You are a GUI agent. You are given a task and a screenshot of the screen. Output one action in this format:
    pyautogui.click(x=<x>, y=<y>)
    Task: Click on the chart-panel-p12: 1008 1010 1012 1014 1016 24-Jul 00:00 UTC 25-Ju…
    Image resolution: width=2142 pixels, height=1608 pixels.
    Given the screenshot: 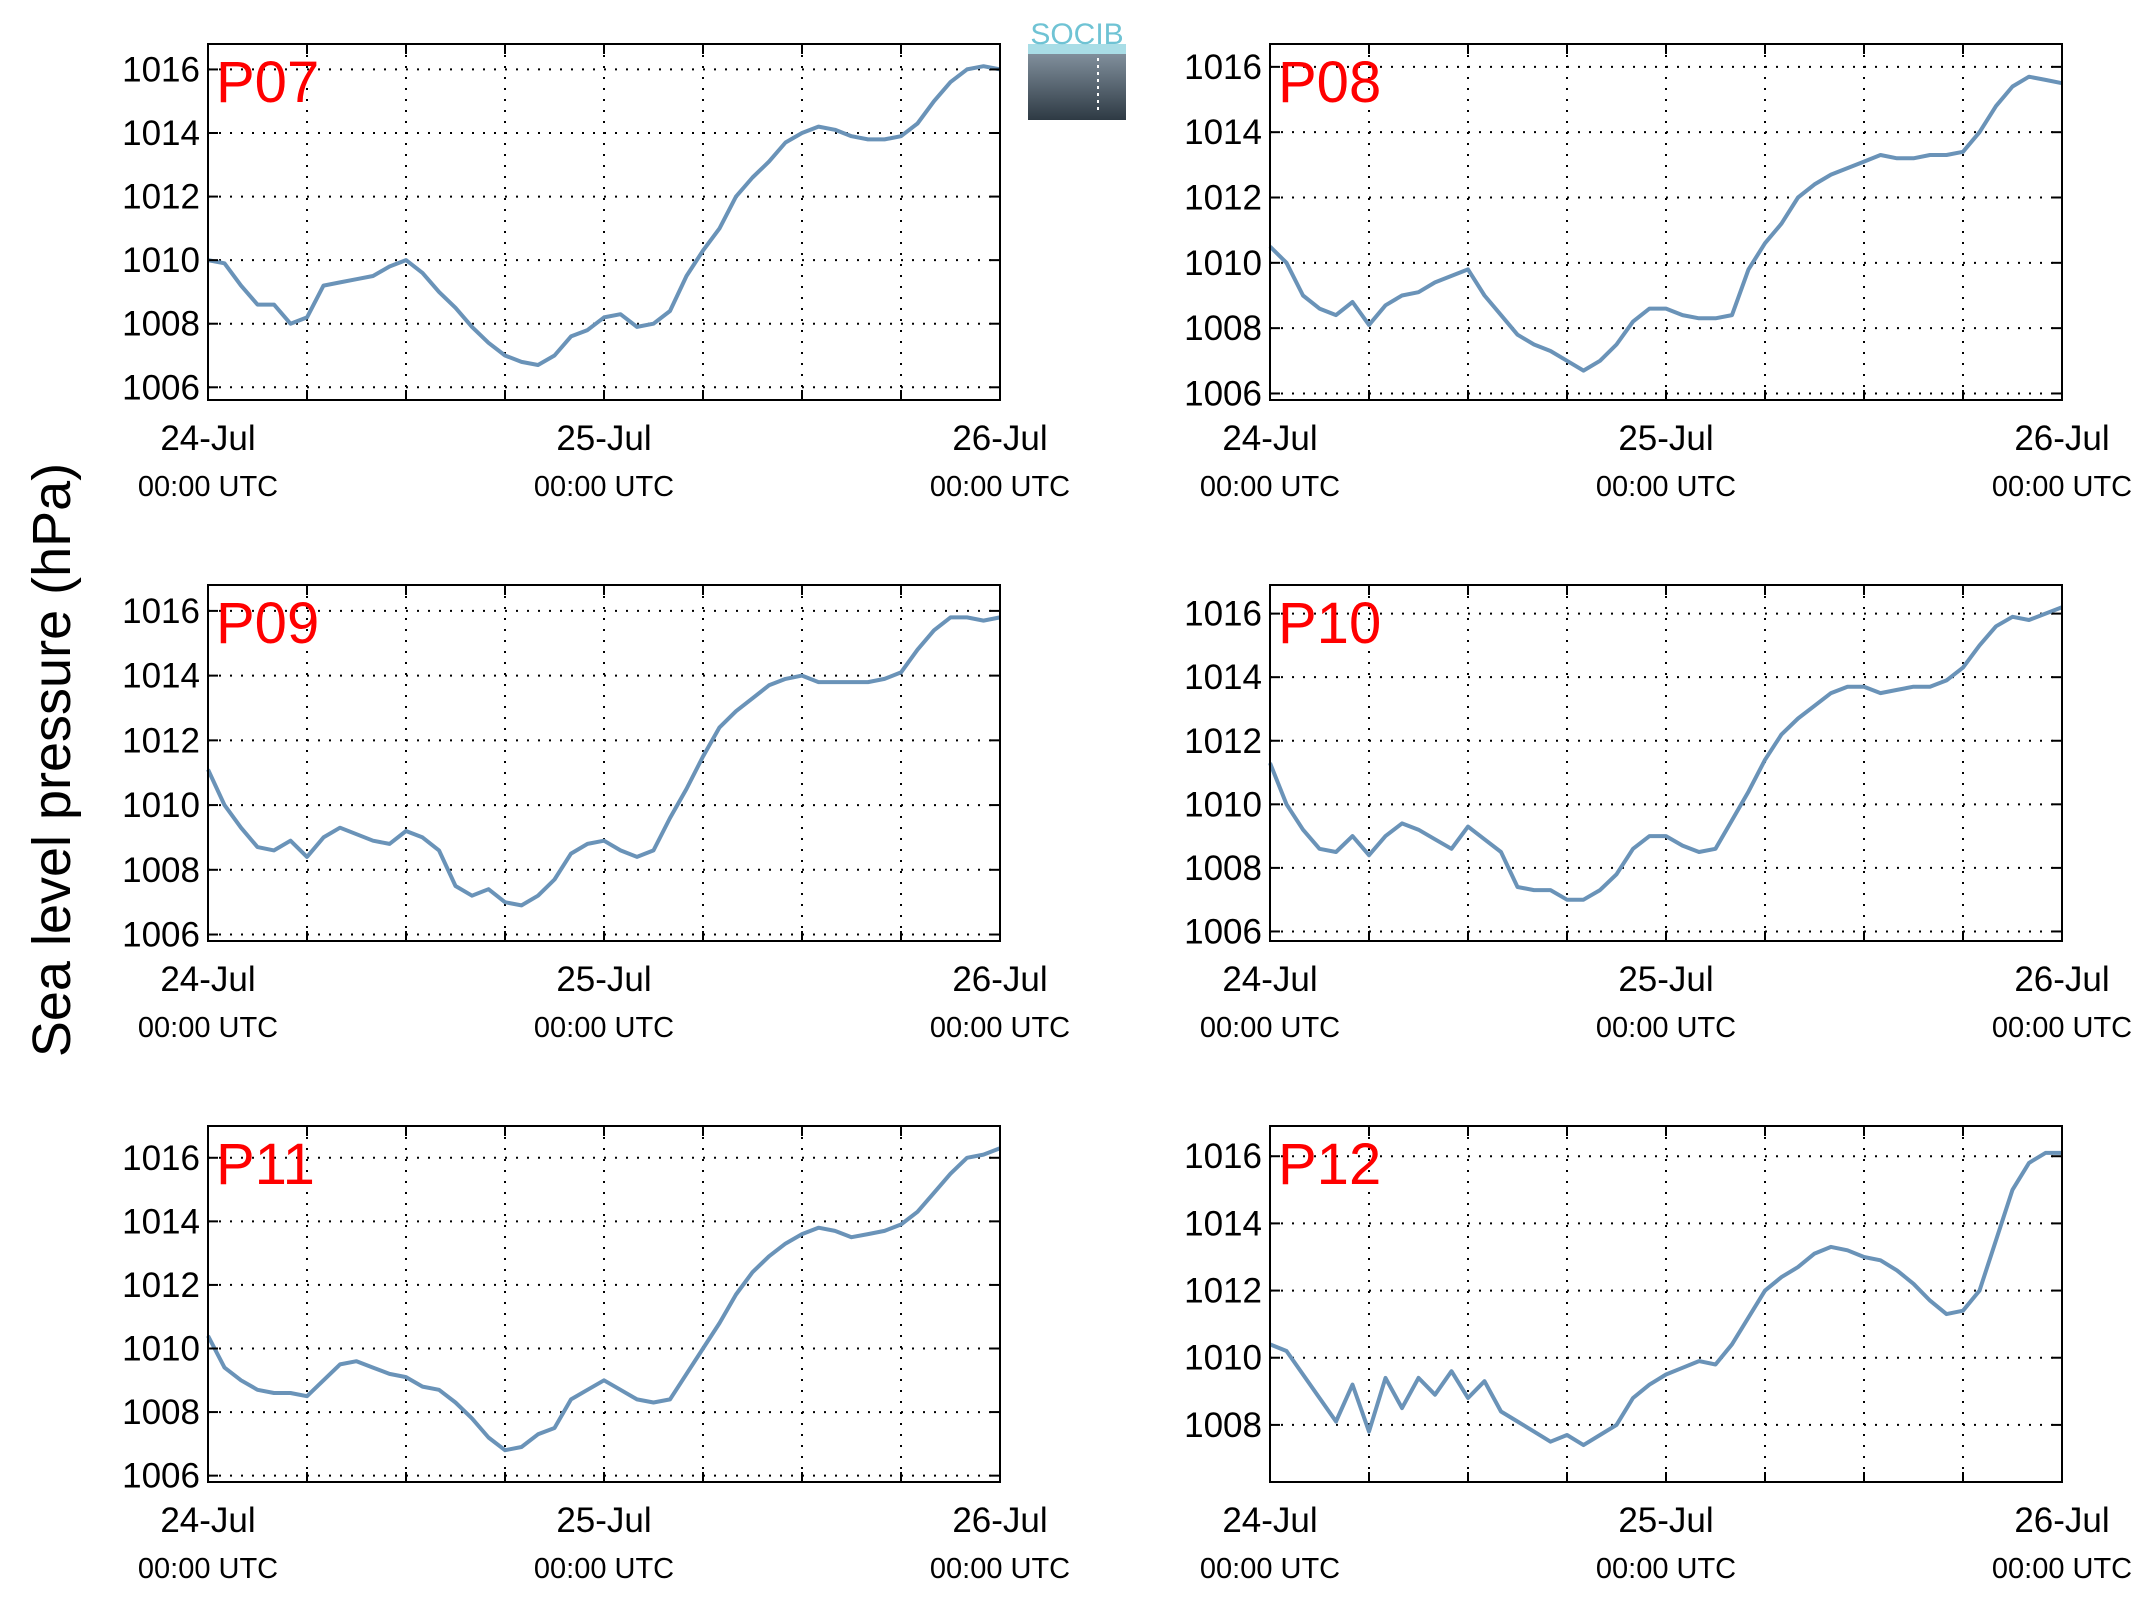 What is the action you would take?
    pyautogui.click(x=1658, y=1355)
    